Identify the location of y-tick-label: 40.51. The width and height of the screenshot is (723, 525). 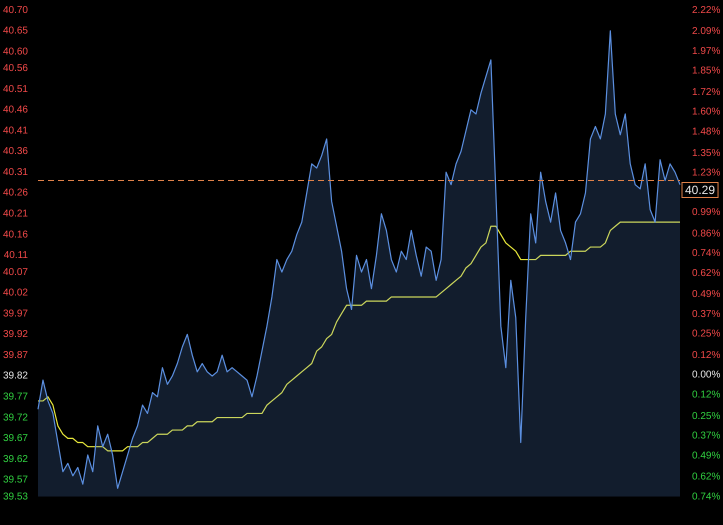
(15, 89).